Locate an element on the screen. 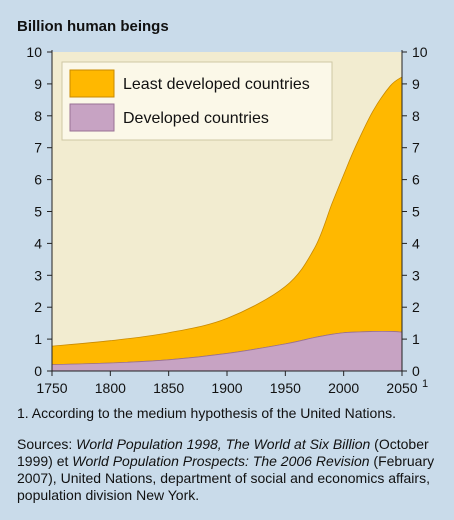 Image resolution: width=454 pixels, height=520 pixels. x-tick-label: 1900 is located at coordinates (226, 388).